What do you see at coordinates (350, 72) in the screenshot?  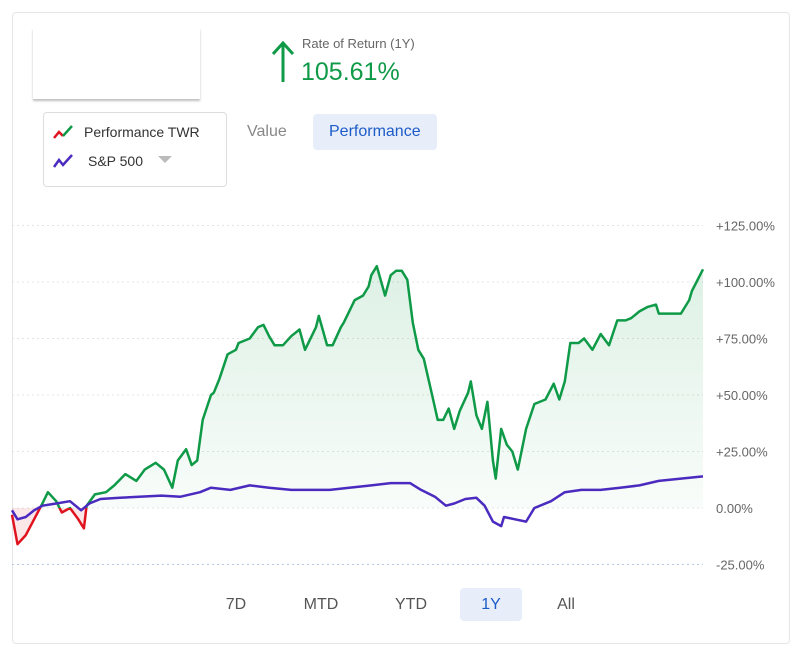 I see `rate-of-return-value: 105.61%` at bounding box center [350, 72].